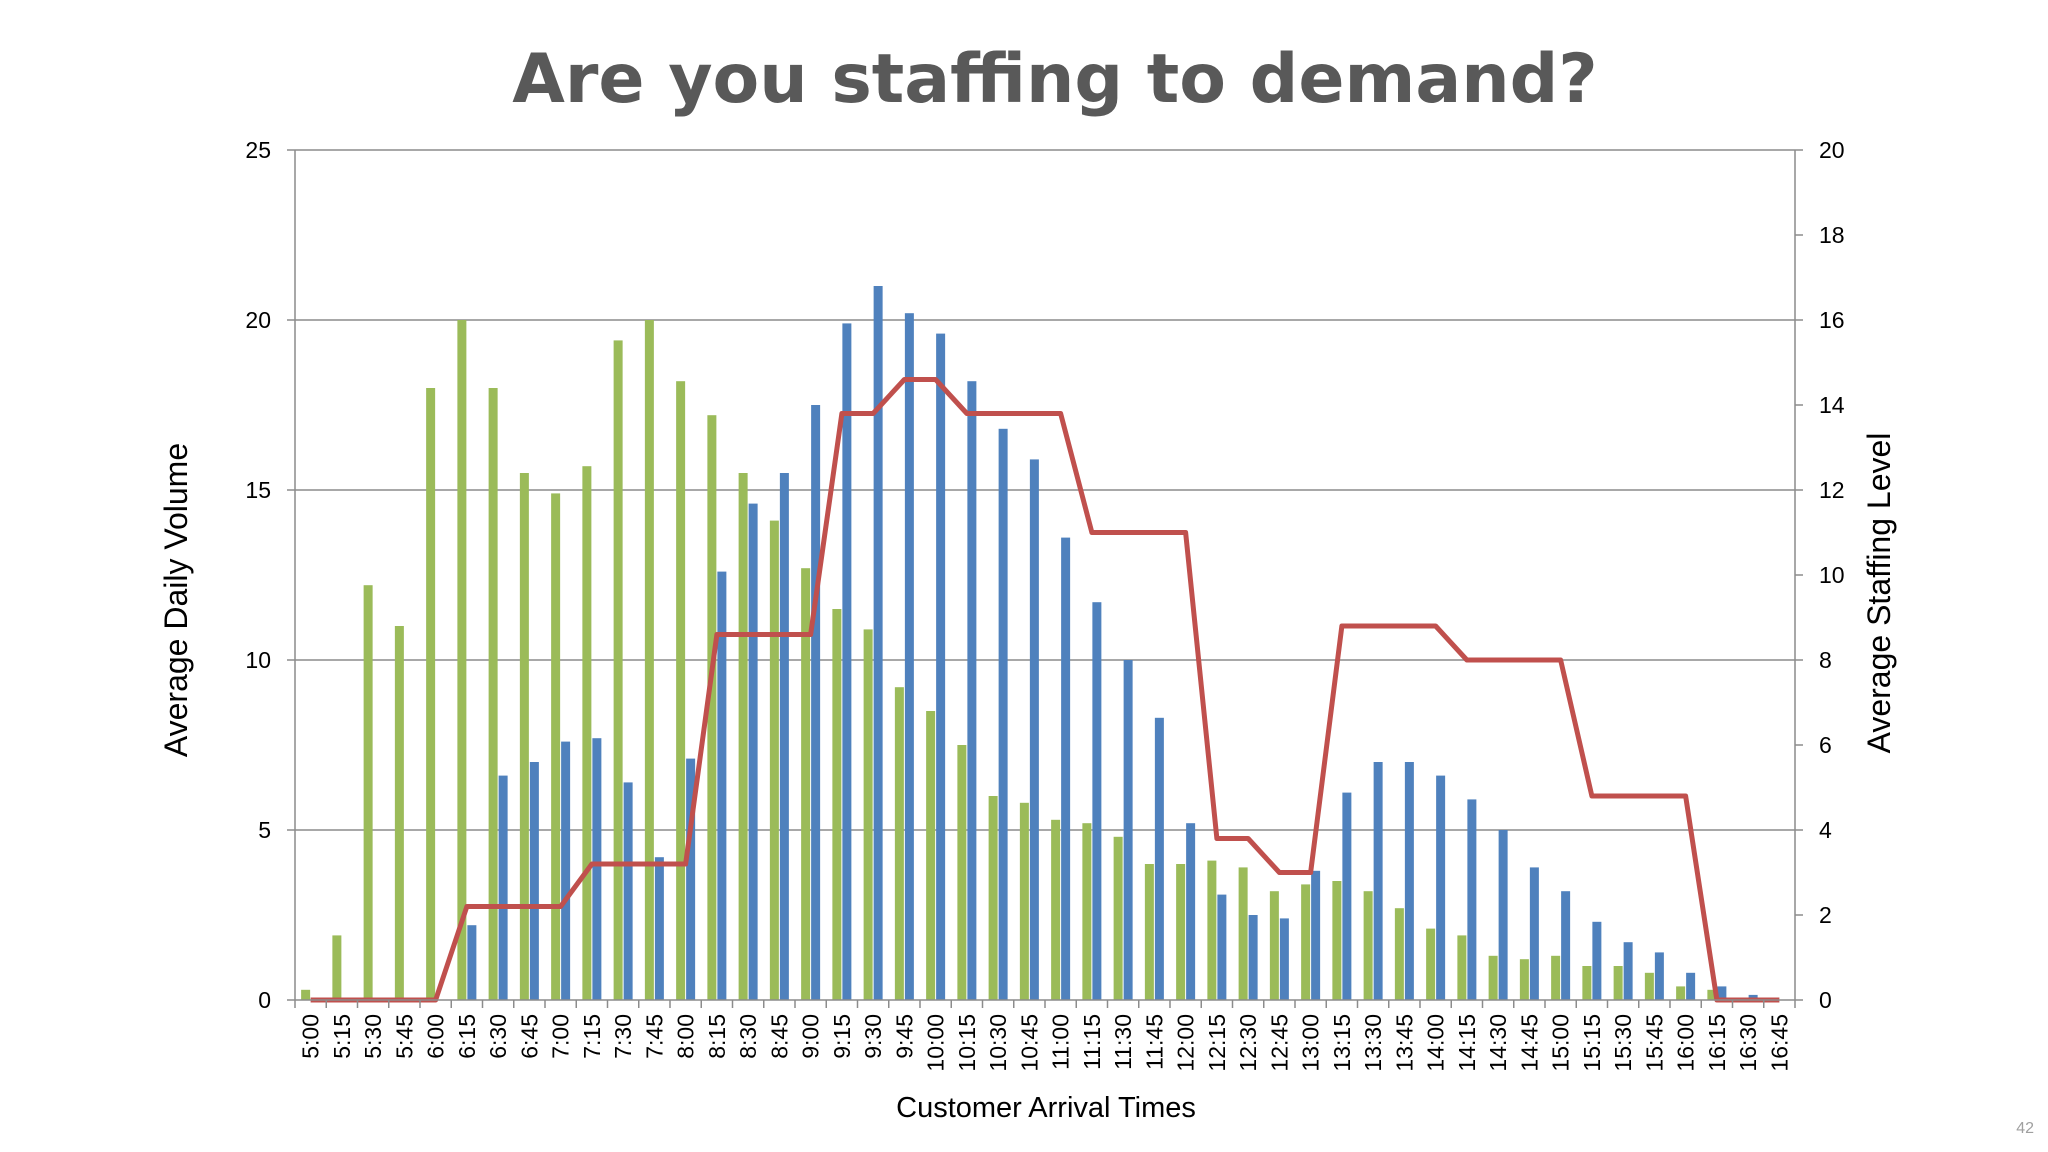  What do you see at coordinates (1046, 1108) in the screenshot?
I see `x-axis-title: Customer Arrival Times` at bounding box center [1046, 1108].